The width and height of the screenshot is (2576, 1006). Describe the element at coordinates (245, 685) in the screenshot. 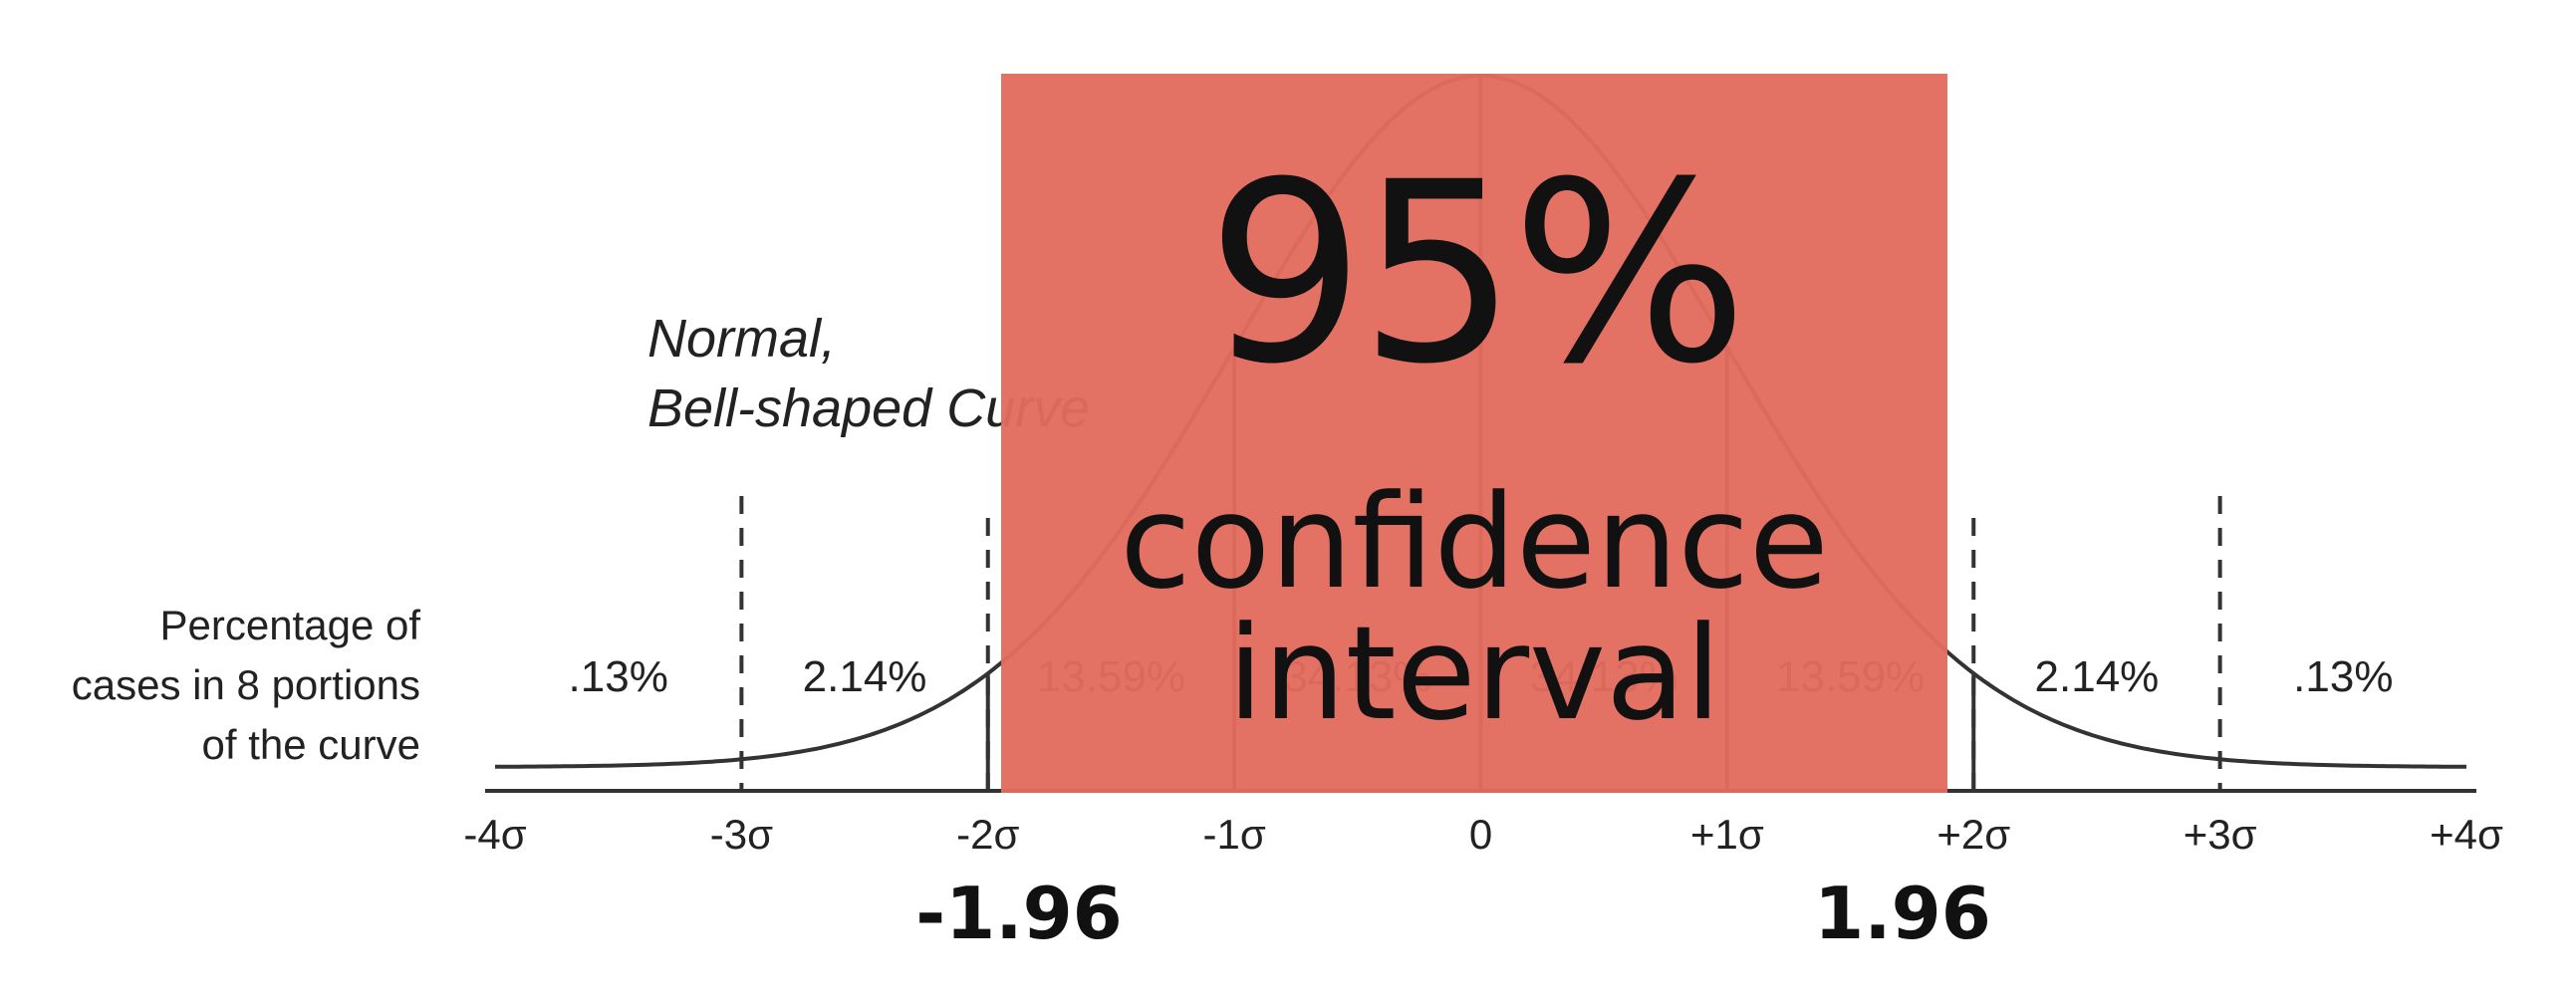

I see `portions-caption-line: cases in 8 portions` at that location.